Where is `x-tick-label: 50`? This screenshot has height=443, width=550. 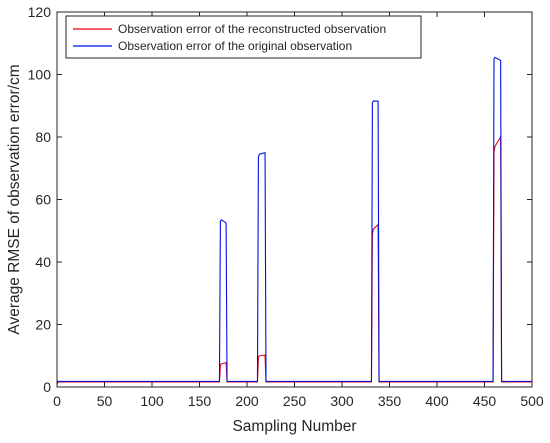
x-tick-label: 50 is located at coordinates (105, 401).